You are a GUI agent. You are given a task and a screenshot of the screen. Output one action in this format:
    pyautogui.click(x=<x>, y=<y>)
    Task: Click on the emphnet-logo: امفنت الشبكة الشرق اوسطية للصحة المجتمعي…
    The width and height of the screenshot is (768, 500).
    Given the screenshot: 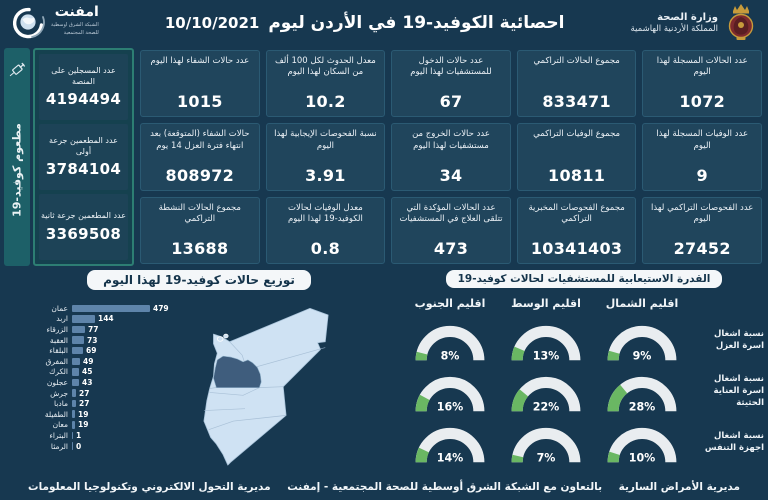 What is the action you would take?
    pyautogui.click(x=54, y=23)
    